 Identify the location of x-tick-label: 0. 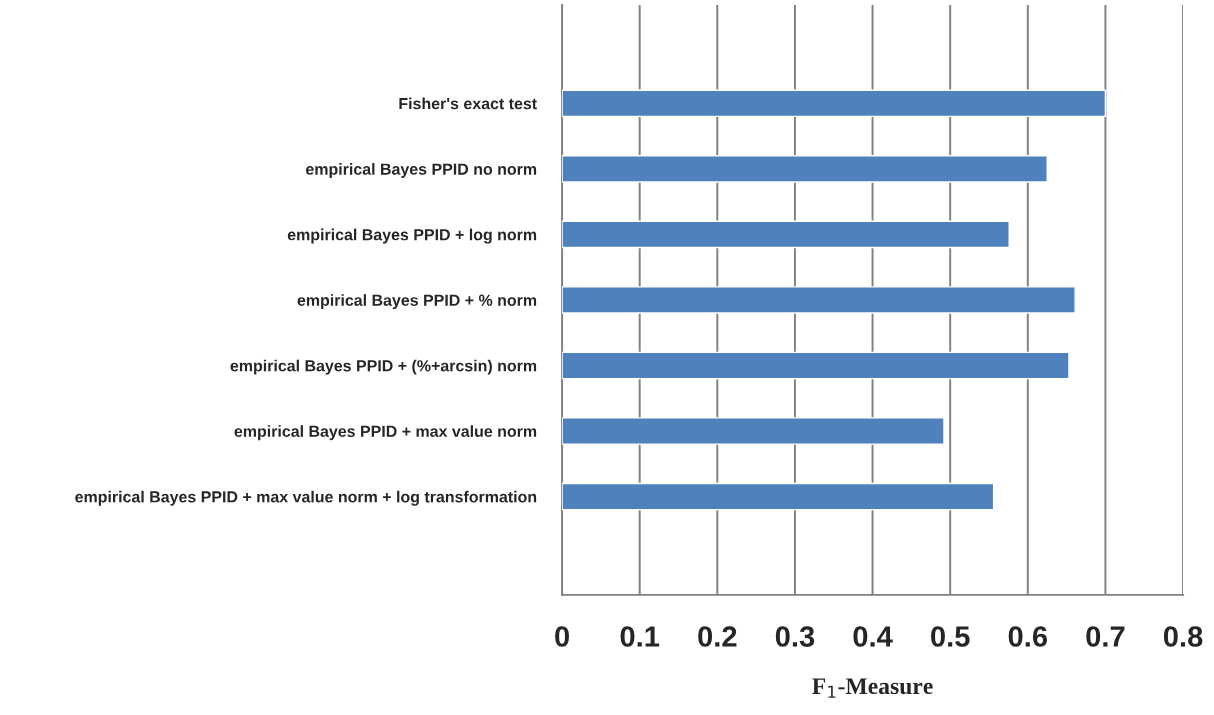
(562, 636).